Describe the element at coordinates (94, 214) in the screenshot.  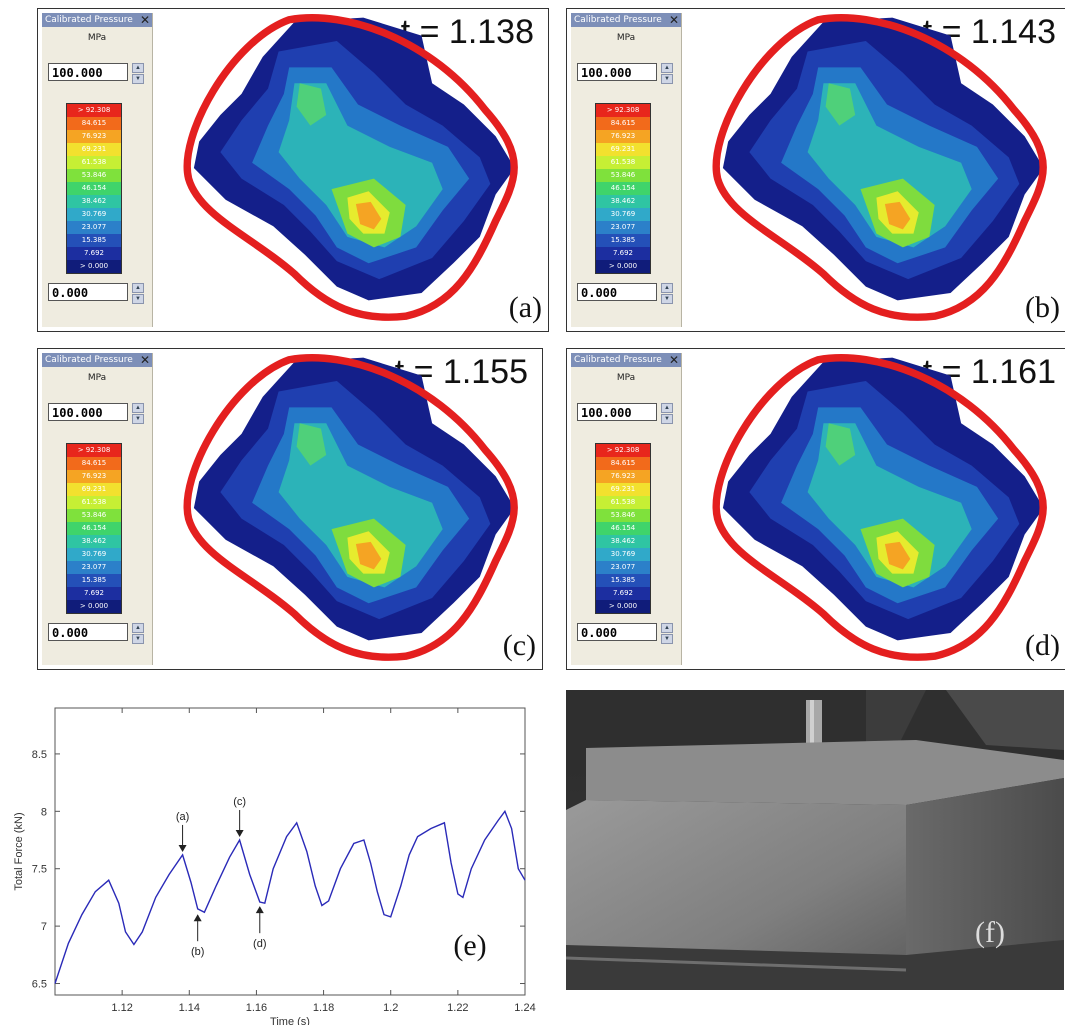
I see `scale-entry: 30.769` at that location.